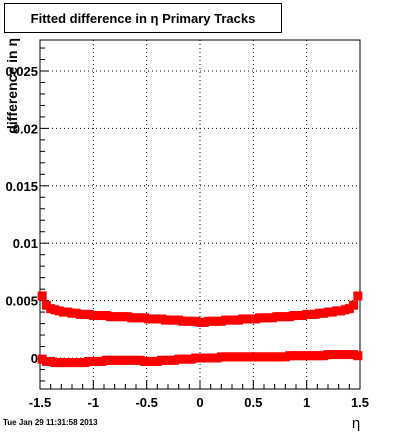  I want to click on chart-title: Fitted difference in η Primary Tracks, so click(143, 18).